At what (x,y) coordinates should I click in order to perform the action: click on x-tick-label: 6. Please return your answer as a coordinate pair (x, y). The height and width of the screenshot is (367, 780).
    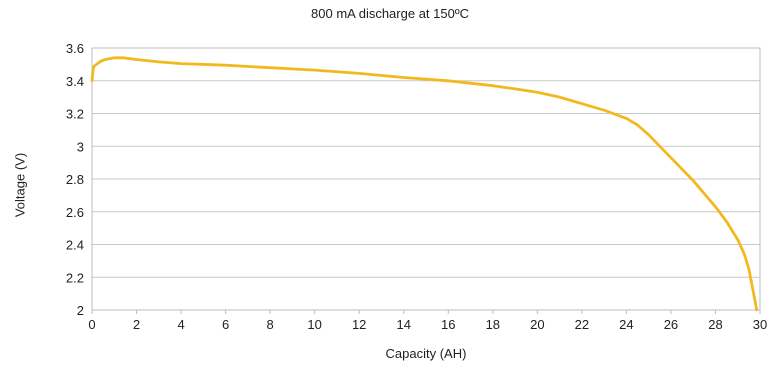
    Looking at the image, I should click on (225, 324).